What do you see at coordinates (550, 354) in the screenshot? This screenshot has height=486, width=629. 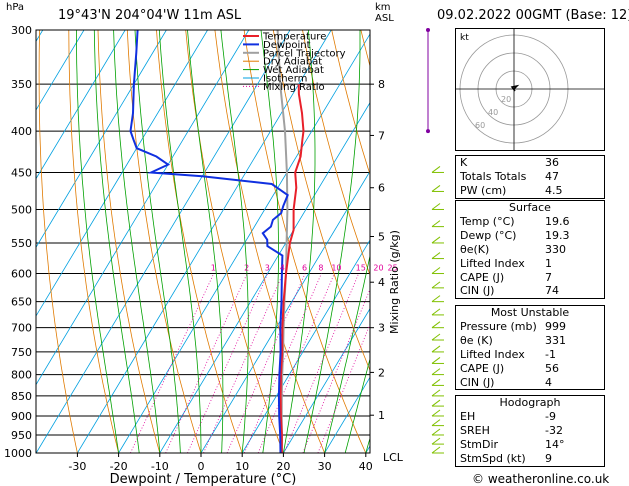 I see `mu-value: -1` at bounding box center [550, 354].